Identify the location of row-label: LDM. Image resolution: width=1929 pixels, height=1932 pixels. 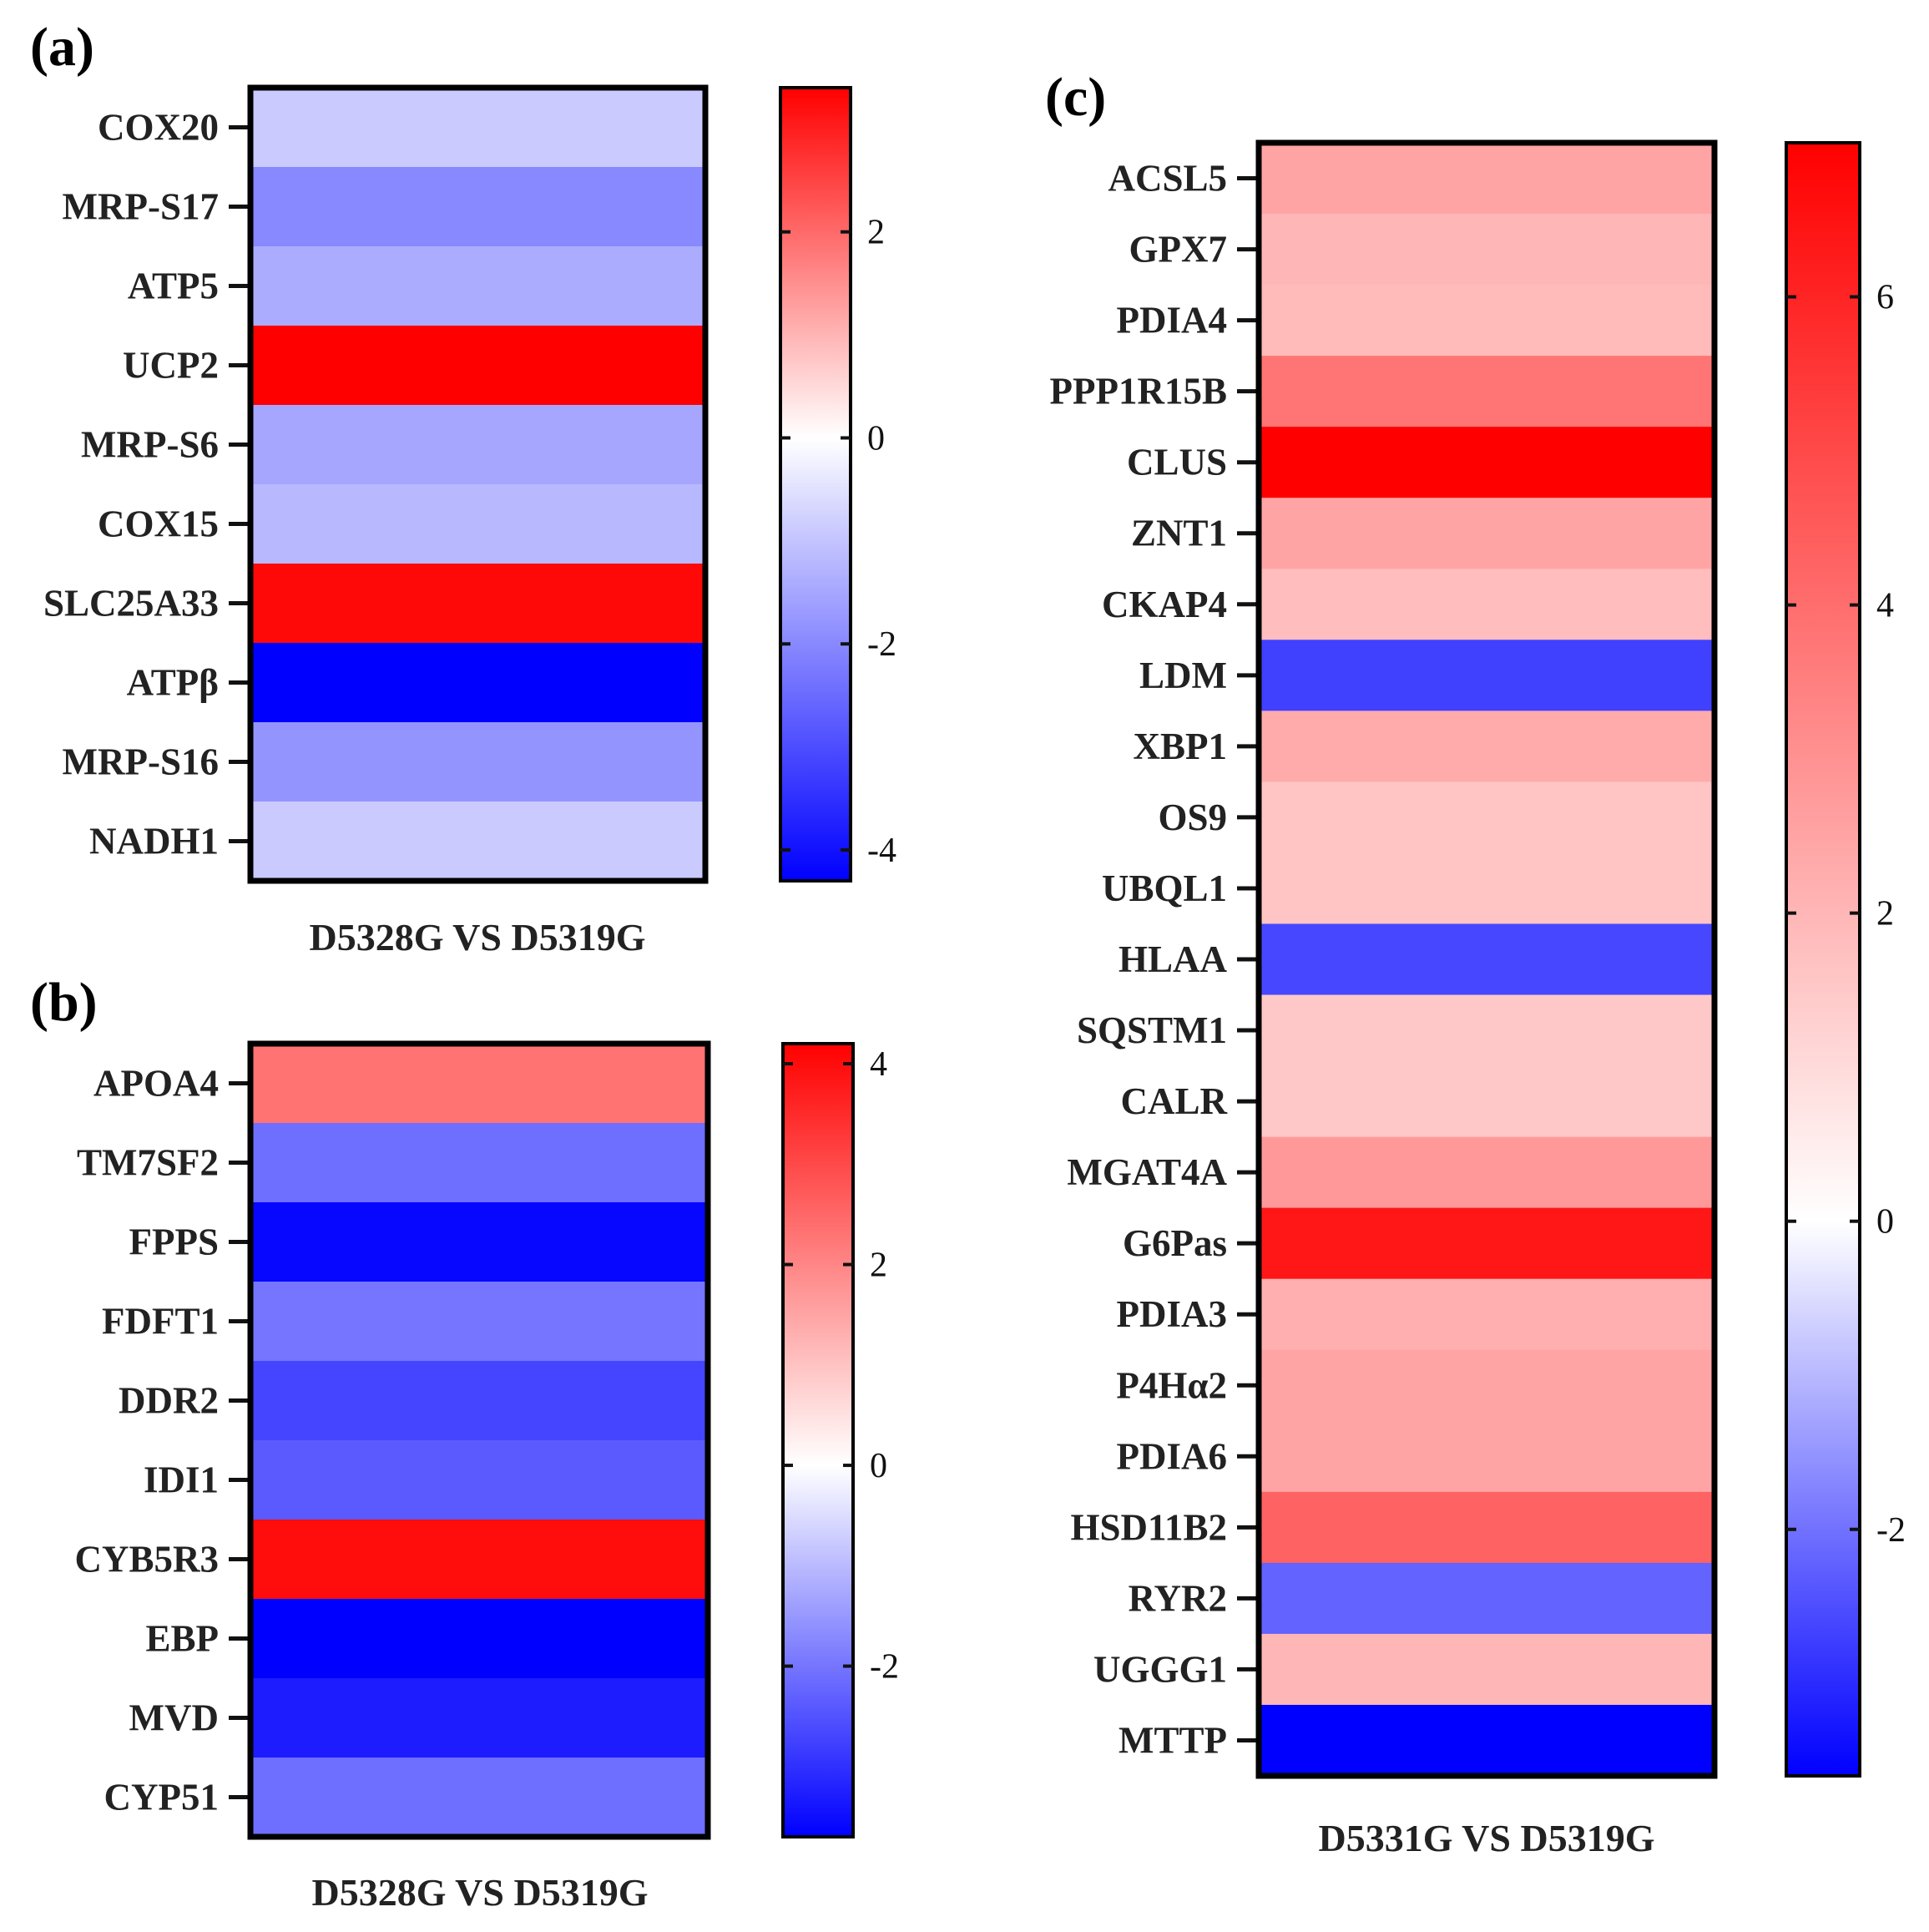
(1183, 675).